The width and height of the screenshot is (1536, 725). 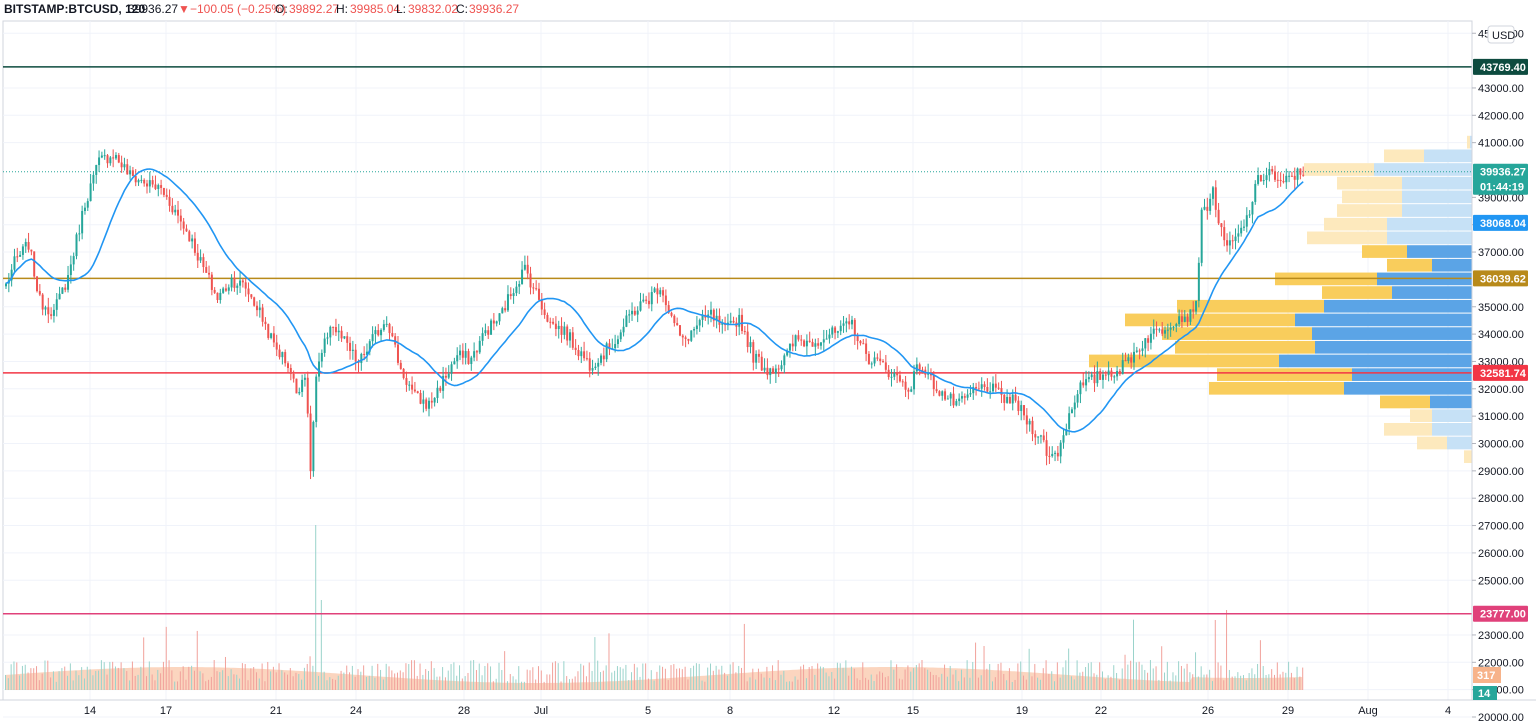 What do you see at coordinates (1501, 390) in the screenshot?
I see `price-tick-label: 32000.00` at bounding box center [1501, 390].